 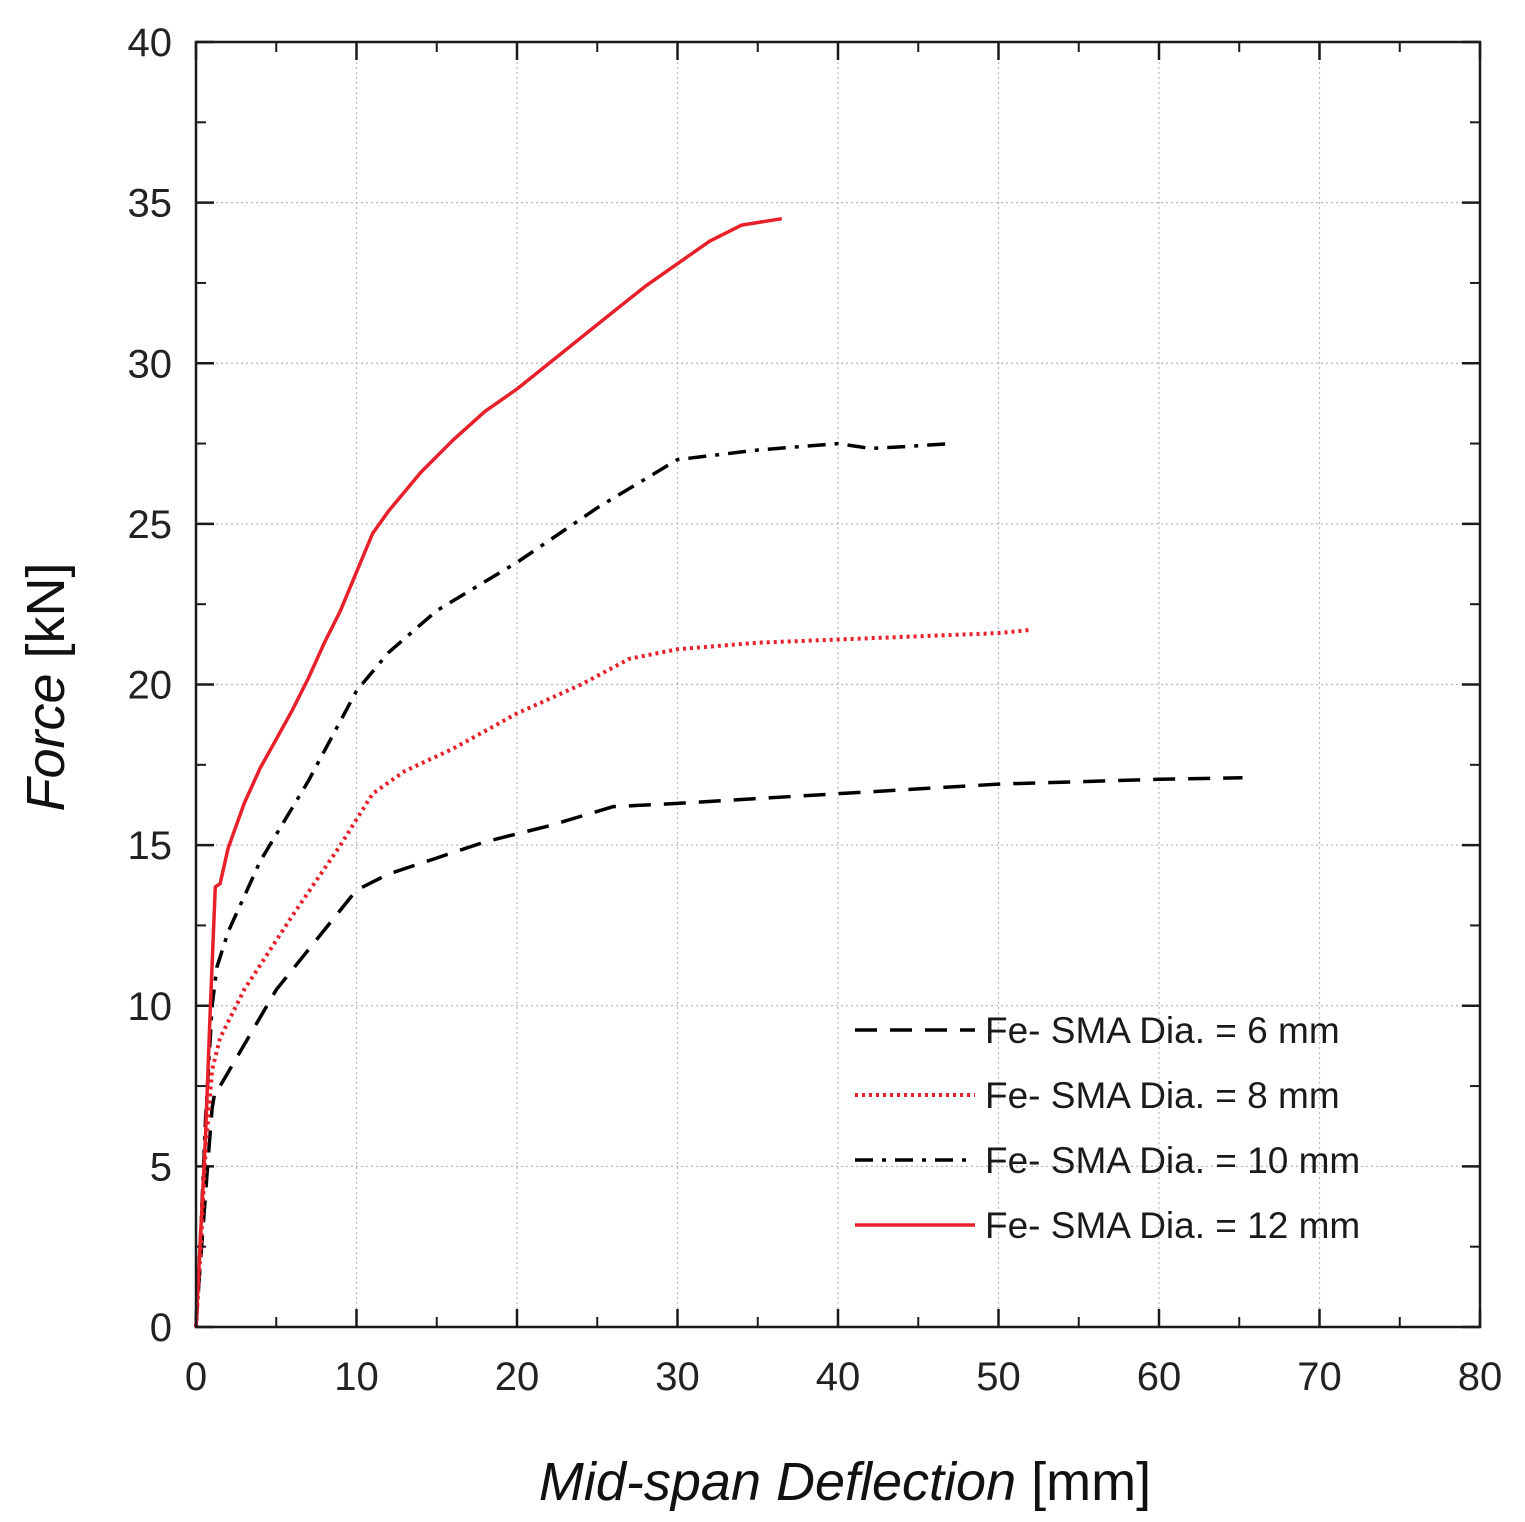 I want to click on y-axis-title: Force [kN], so click(x=46, y=686).